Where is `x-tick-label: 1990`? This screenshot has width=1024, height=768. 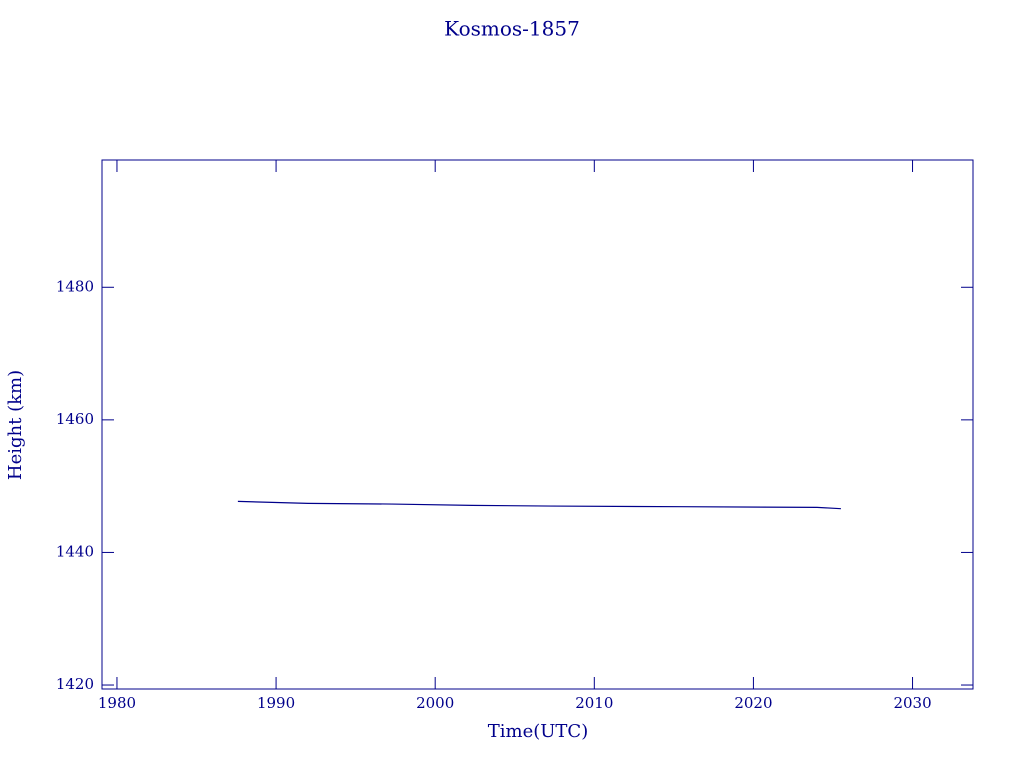 x-tick-label: 1990 is located at coordinates (276, 703).